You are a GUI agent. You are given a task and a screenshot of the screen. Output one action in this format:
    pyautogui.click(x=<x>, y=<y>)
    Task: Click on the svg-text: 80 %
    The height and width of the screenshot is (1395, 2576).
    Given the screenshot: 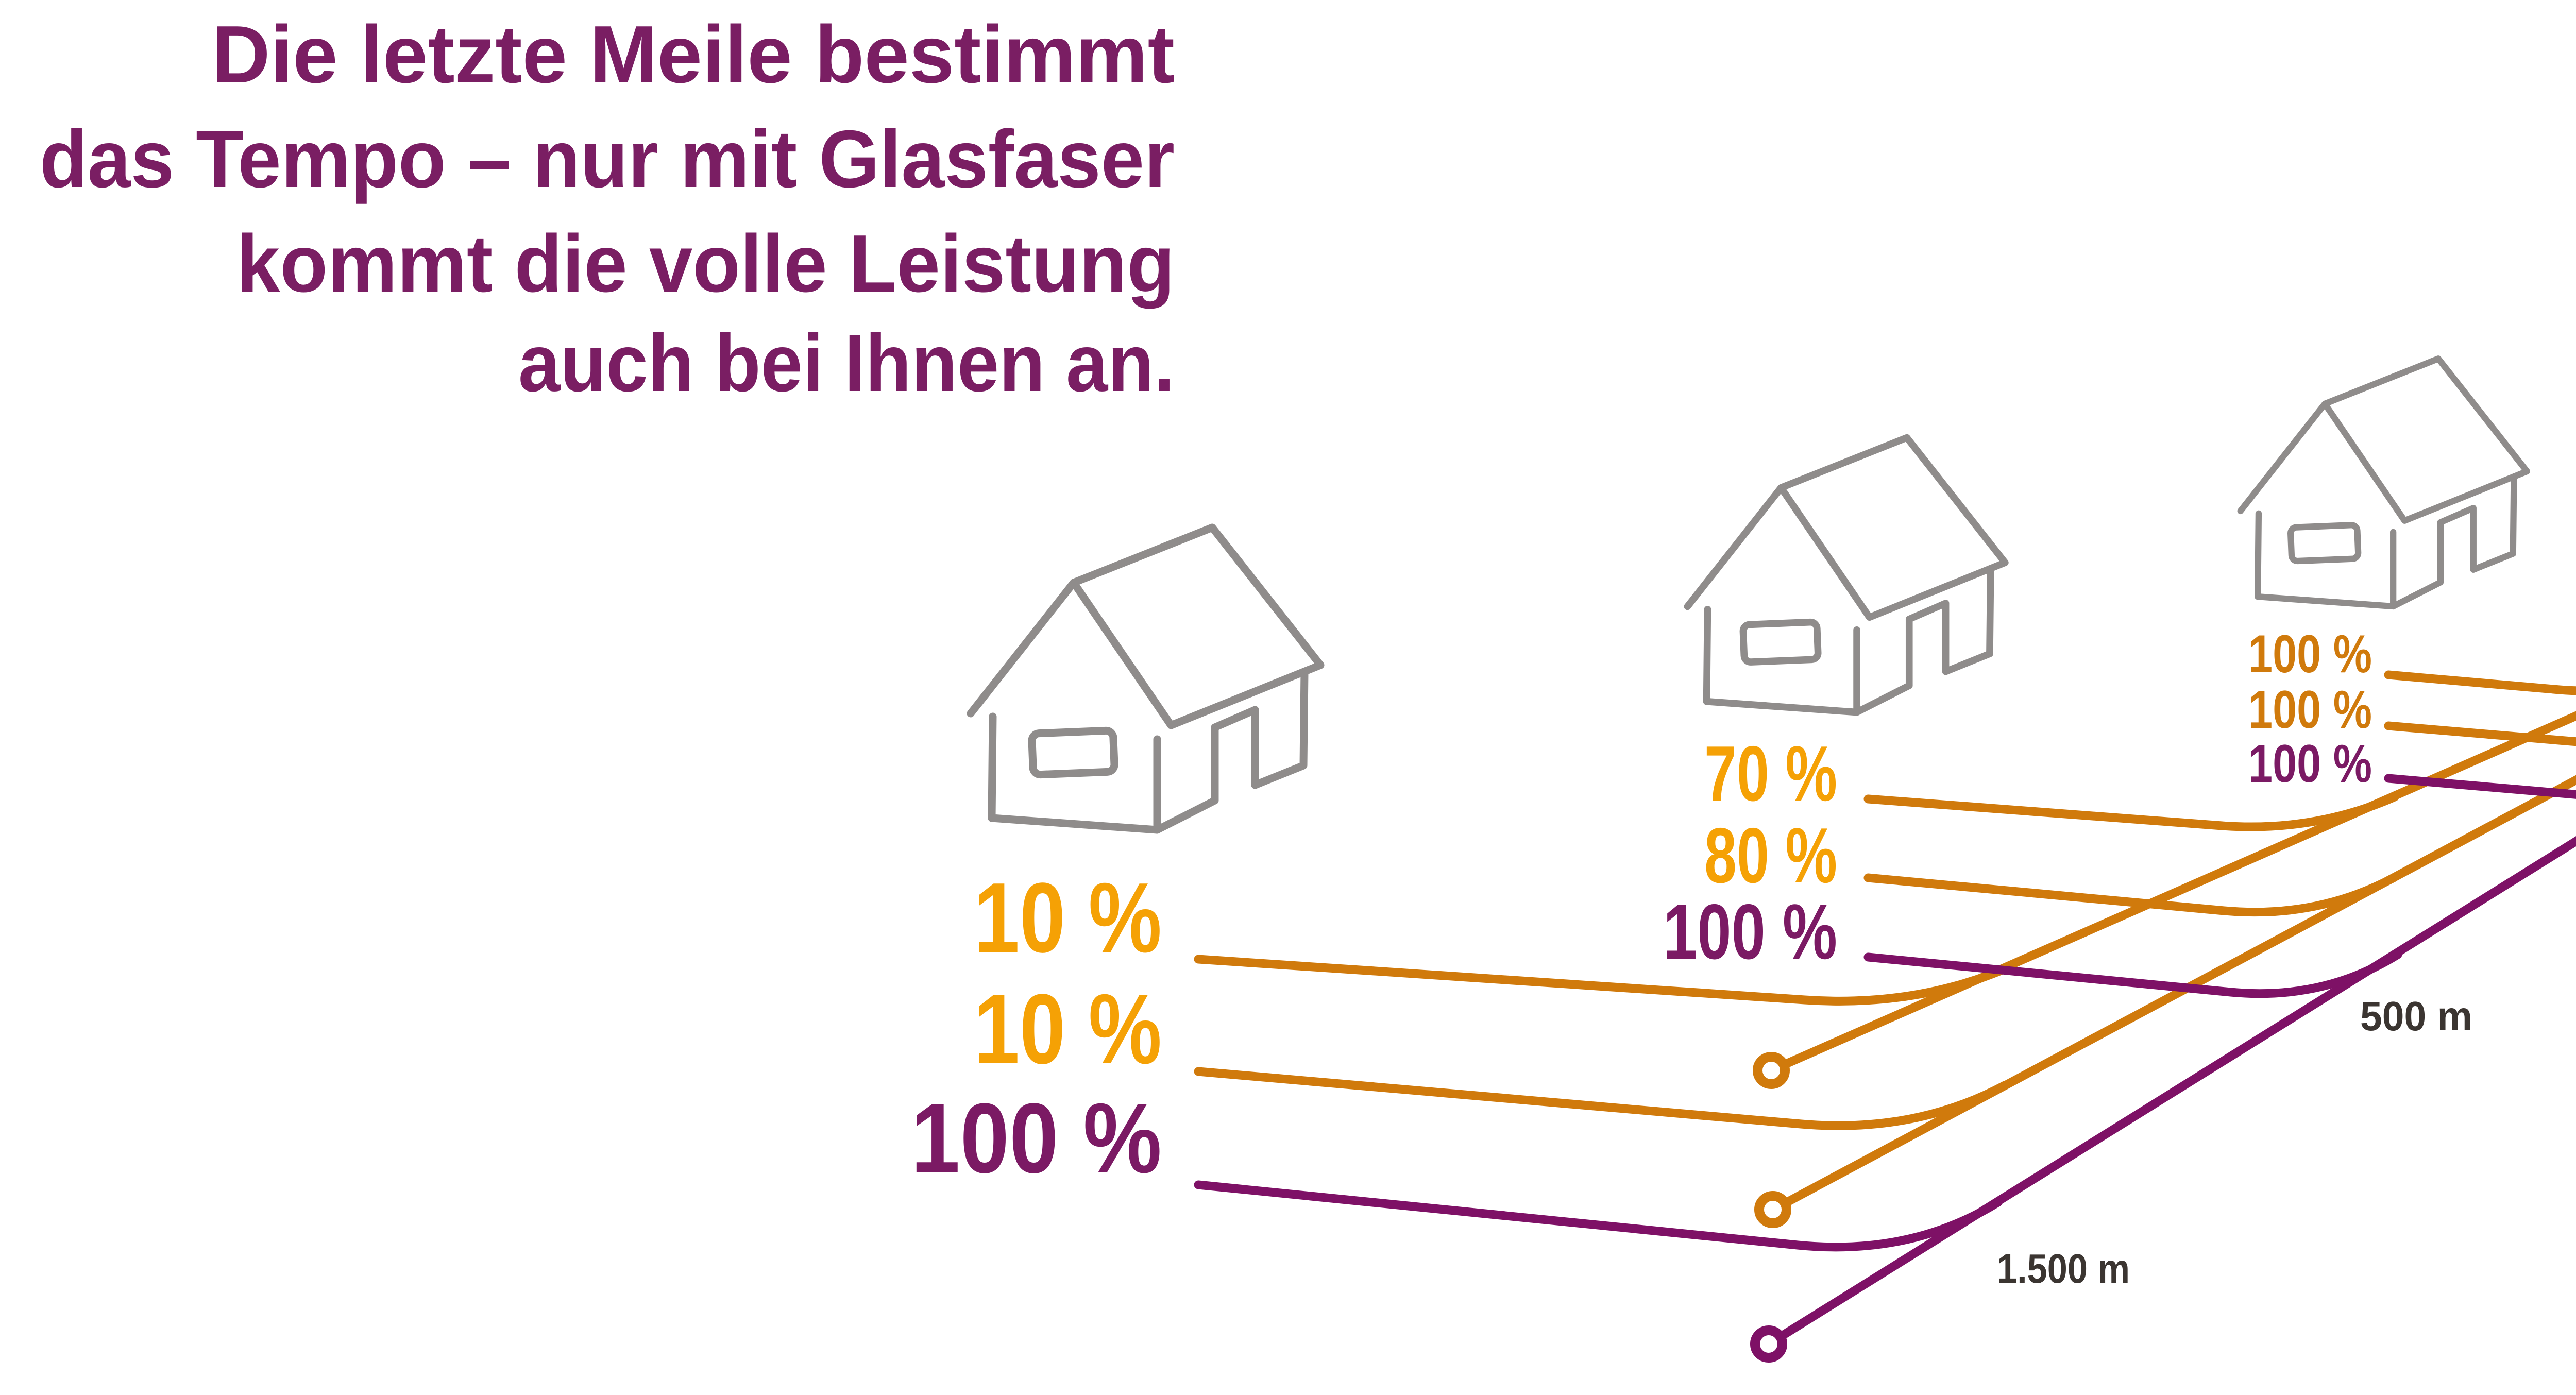 What is the action you would take?
    pyautogui.click(x=1770, y=855)
    